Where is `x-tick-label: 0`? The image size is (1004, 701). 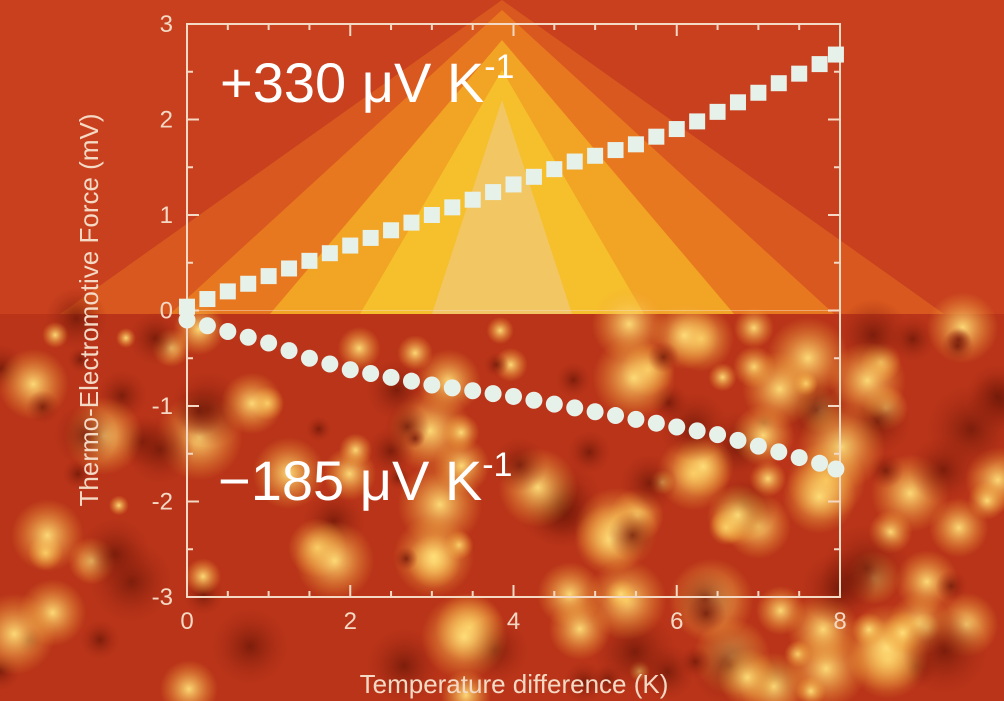
x-tick-label: 0 is located at coordinates (186, 621).